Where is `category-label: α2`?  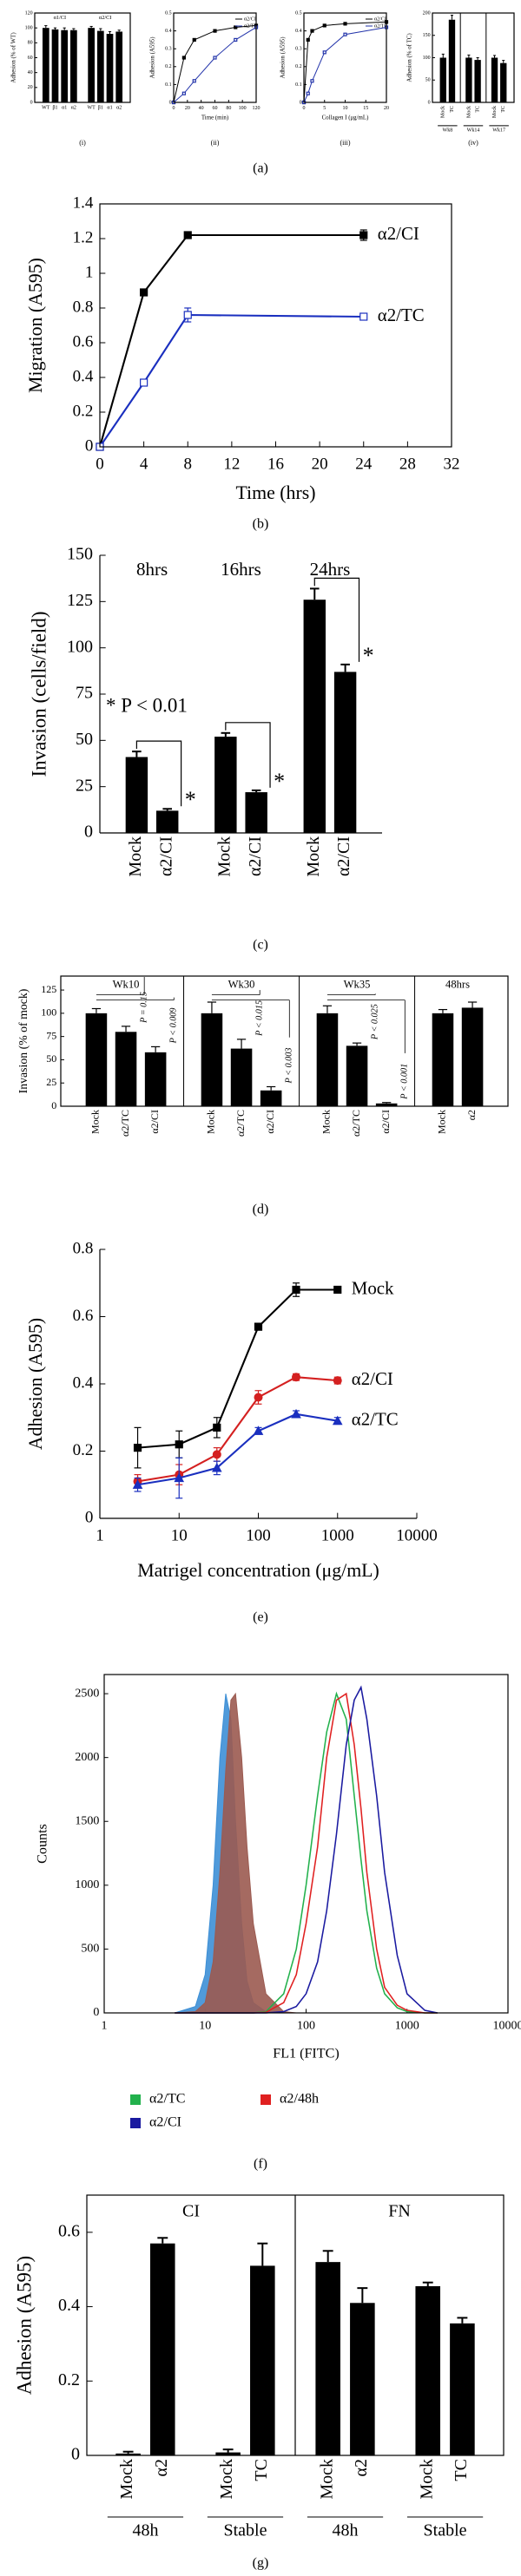
category-label: α2 is located at coordinates (161, 2467).